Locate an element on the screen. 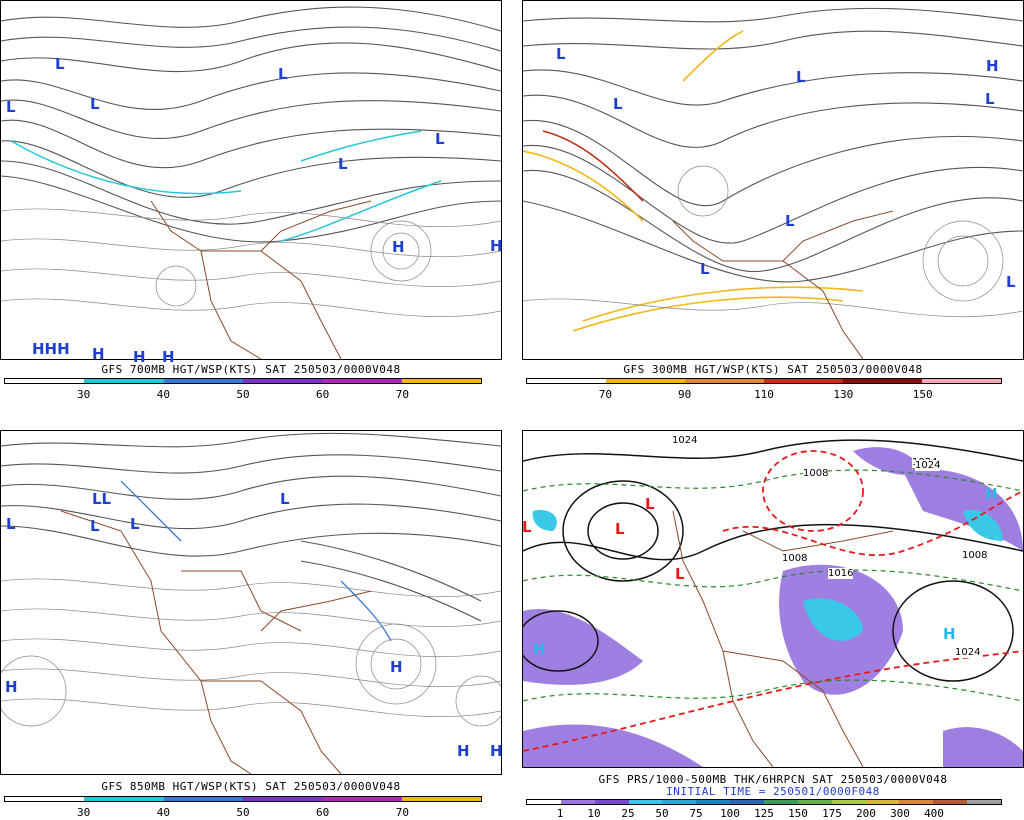  colorbar-tick-label: 200 is located at coordinates (866, 813).